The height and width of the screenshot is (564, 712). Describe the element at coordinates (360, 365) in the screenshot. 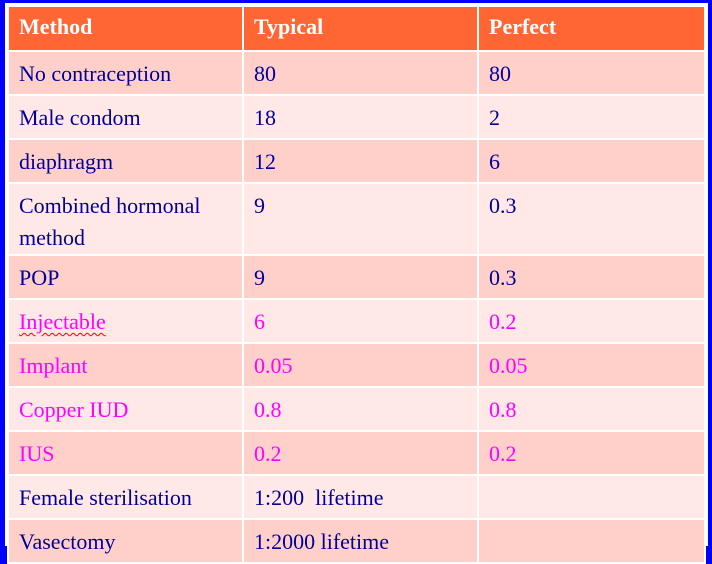

I see `cell-typical: 0.05` at that location.